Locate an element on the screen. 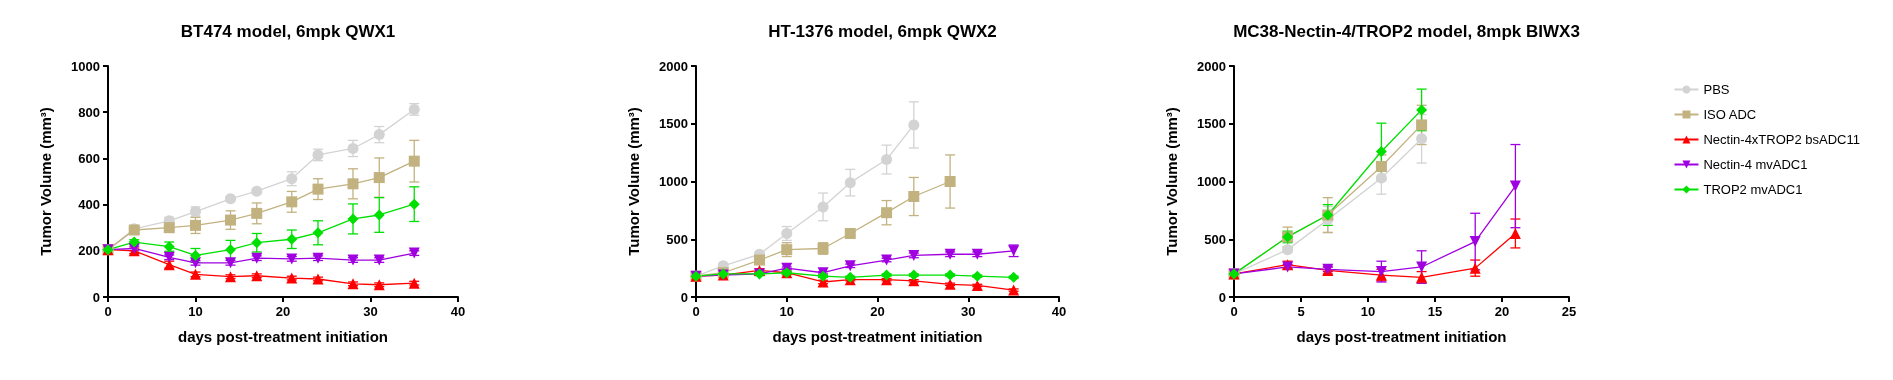 The height and width of the screenshot is (380, 1893). x-tick-label: 15 is located at coordinates (1435, 311).